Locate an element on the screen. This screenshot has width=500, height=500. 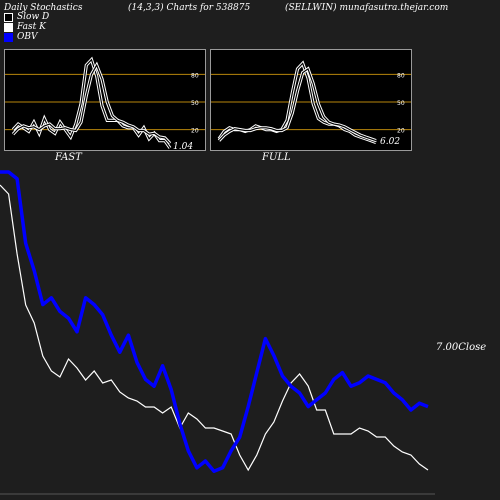
full-stochastic-plot: 20 50 80 is located at coordinates (311, 102).